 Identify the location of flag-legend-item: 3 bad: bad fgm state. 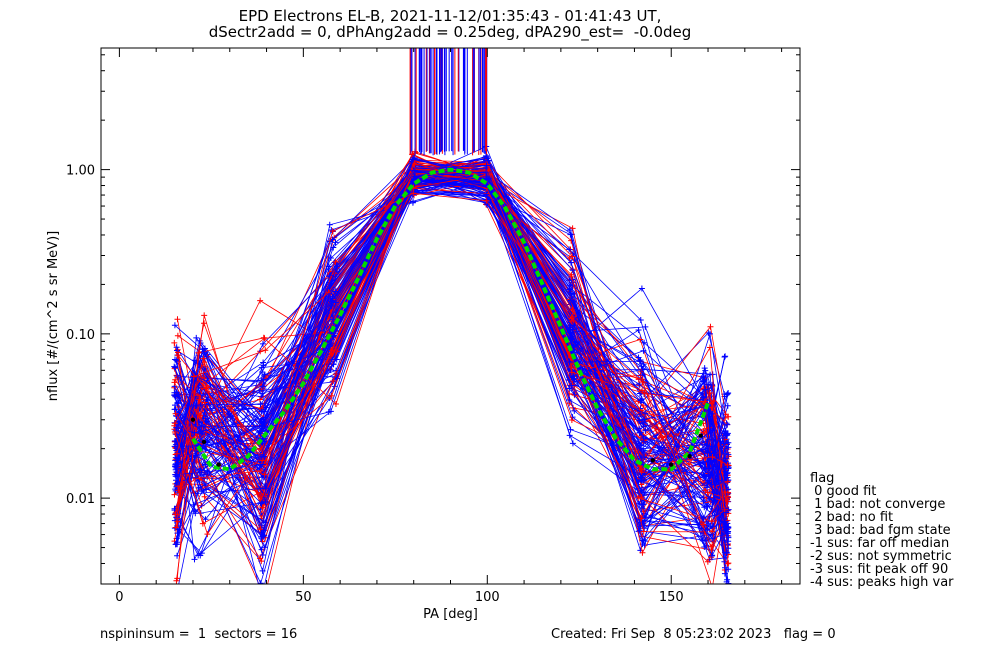
(880, 530).